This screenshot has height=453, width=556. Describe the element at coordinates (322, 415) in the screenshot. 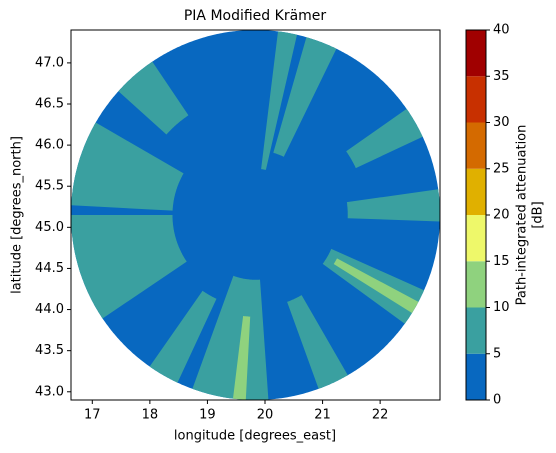

I see `x-tick-label: 21` at that location.